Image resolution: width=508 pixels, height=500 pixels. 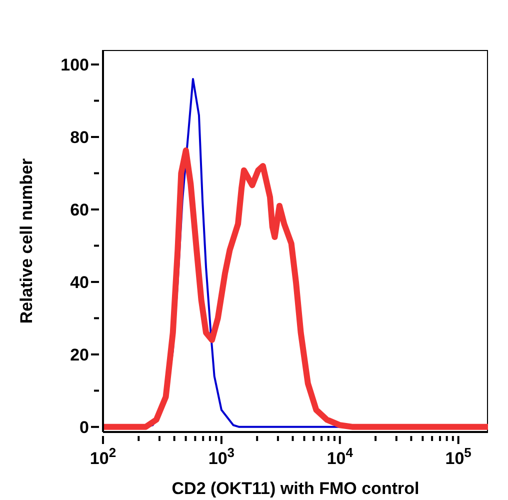 What do you see at coordinates (79, 282) in the screenshot?
I see `y-tick-label: 40` at bounding box center [79, 282].